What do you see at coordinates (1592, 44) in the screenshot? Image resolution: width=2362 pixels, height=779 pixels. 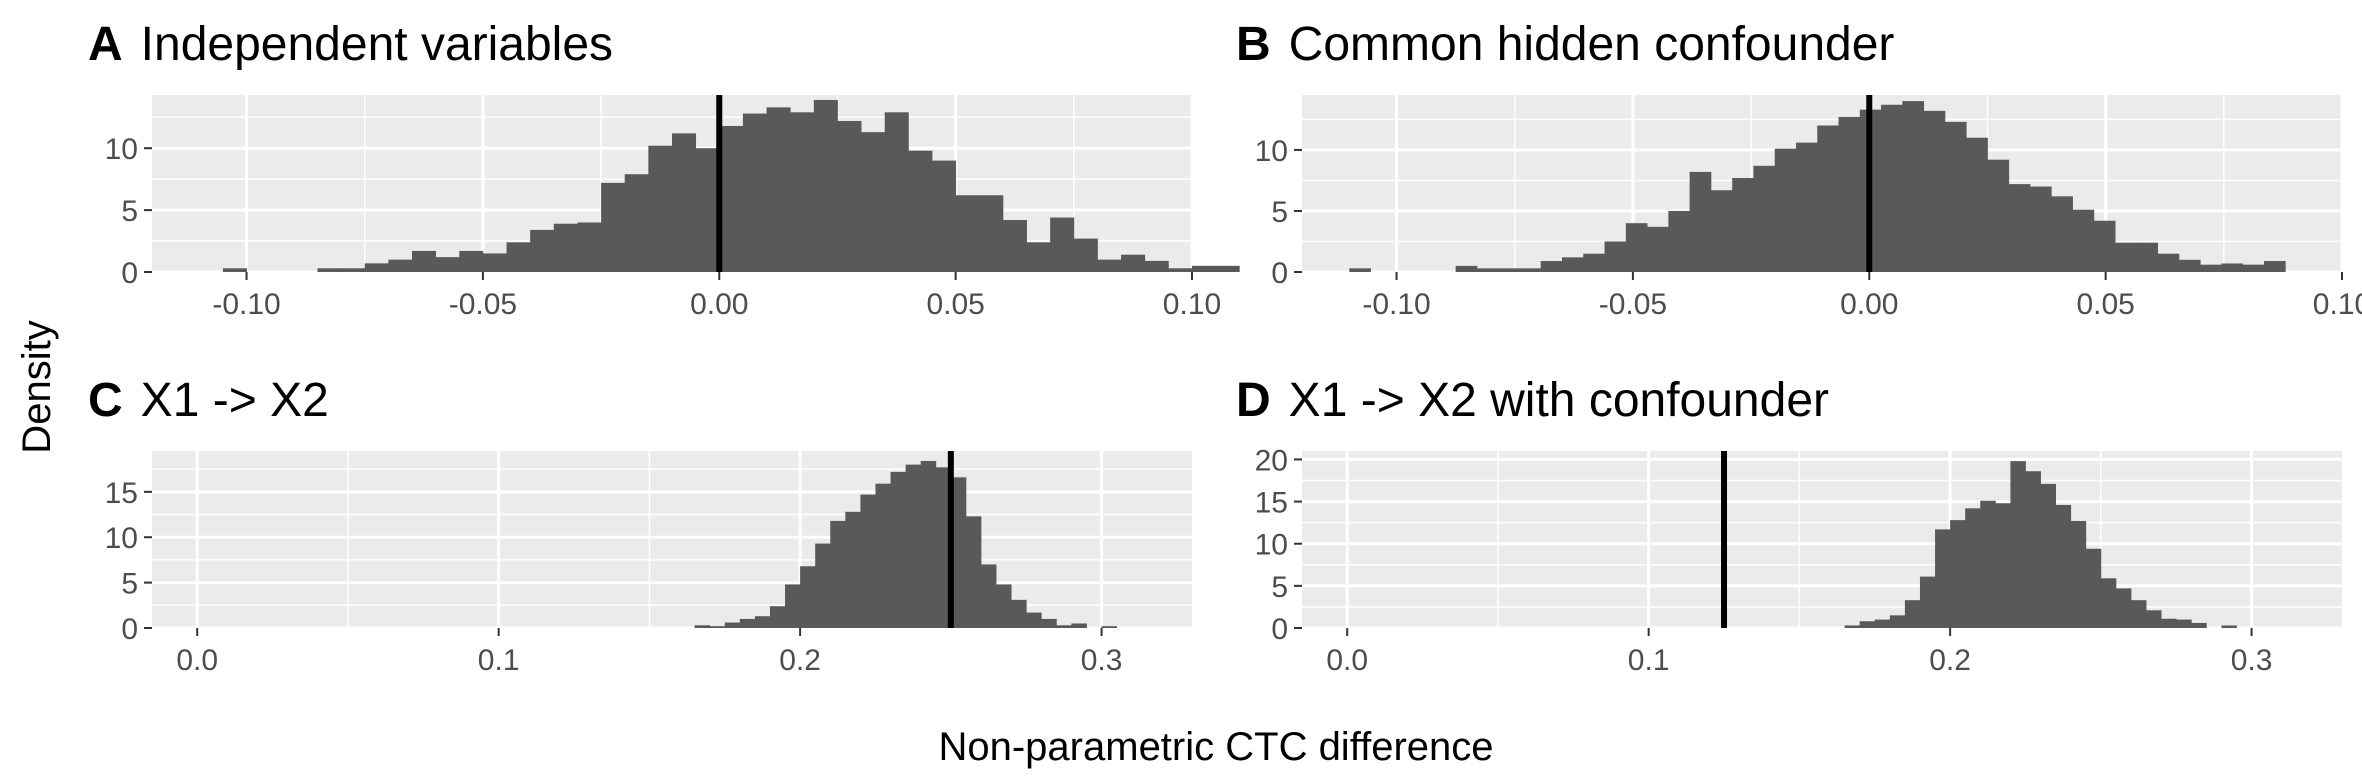 I see `panel-title-text: Common hidden confounder` at bounding box center [1592, 44].